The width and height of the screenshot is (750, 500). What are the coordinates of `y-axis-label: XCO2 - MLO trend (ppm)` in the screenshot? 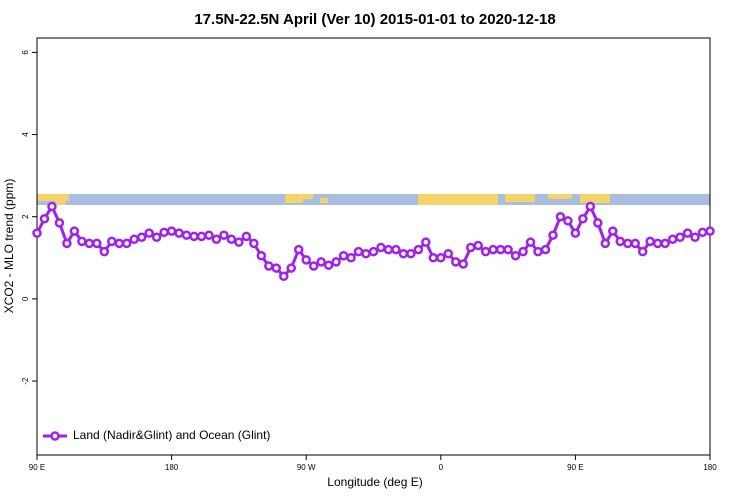 It's located at (9, 246).